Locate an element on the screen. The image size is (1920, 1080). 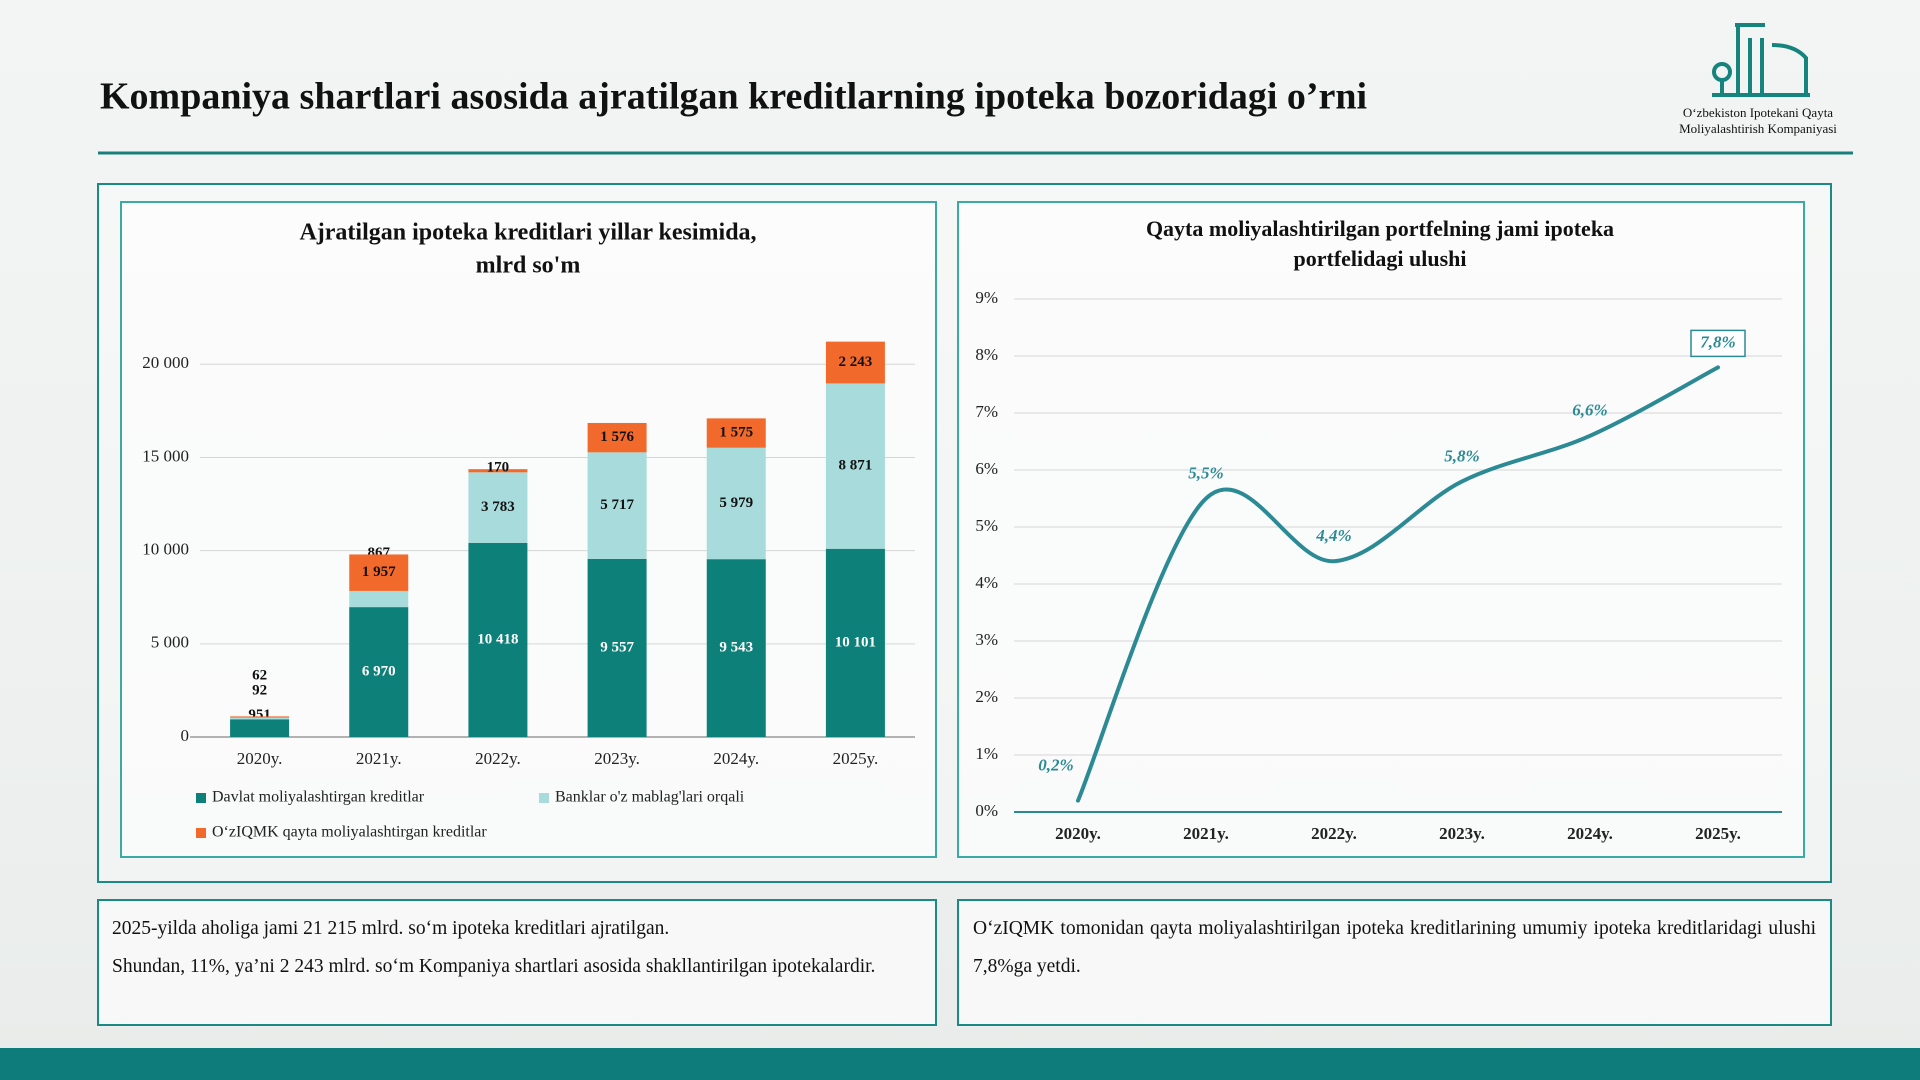
data-label: 5 717 is located at coordinates (617, 505).